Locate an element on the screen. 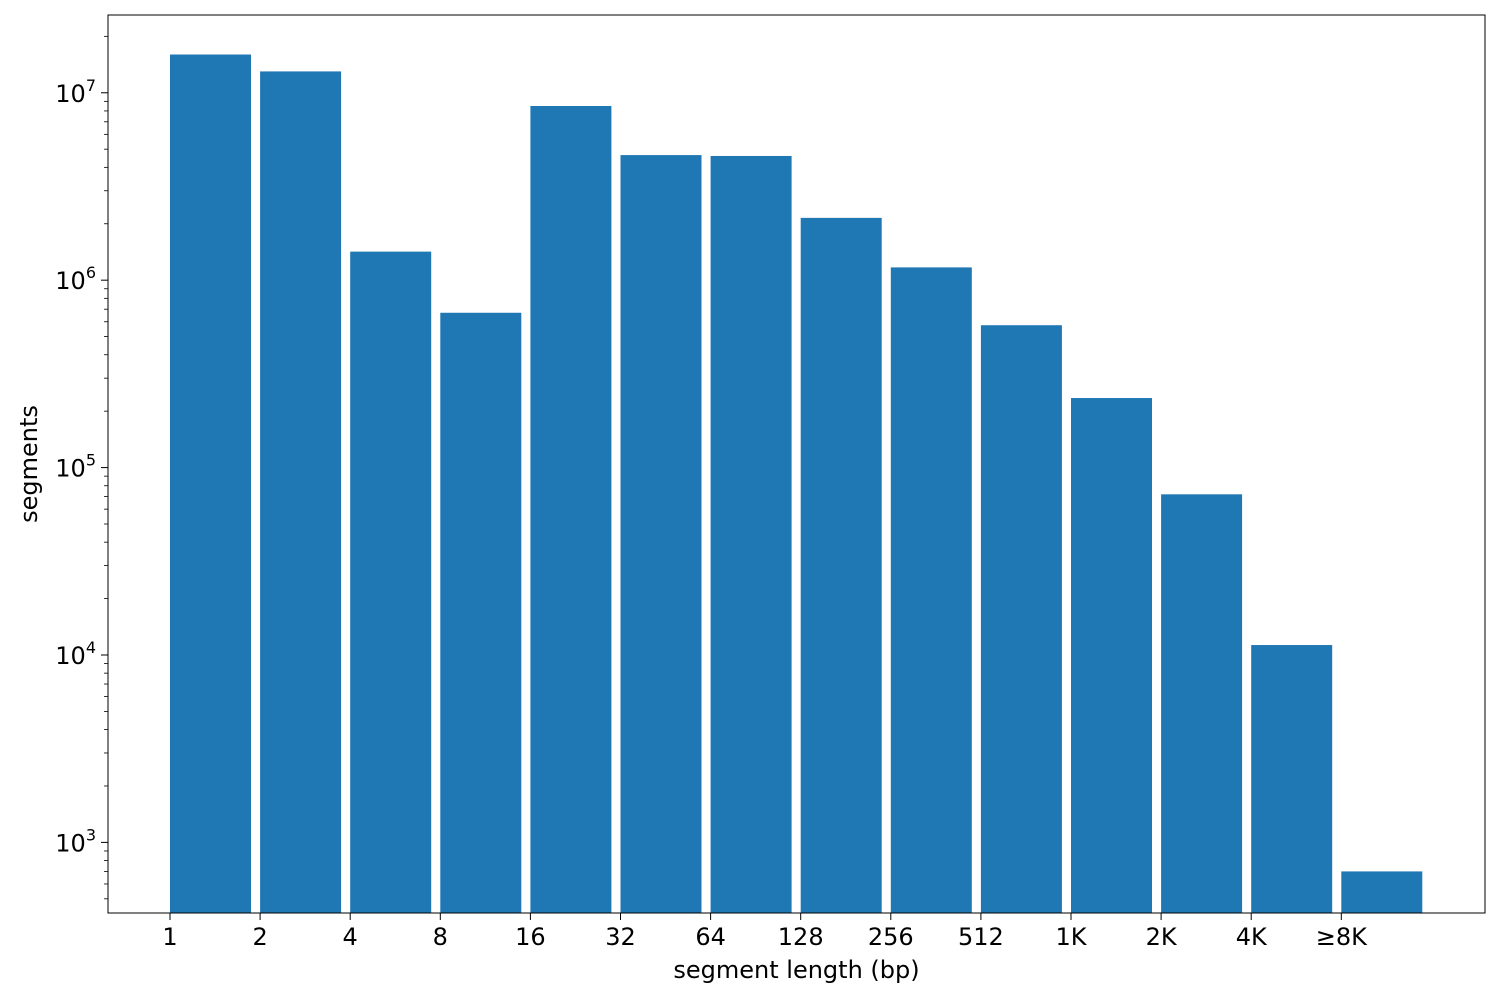  x-tick-label: 32 is located at coordinates (620, 937).